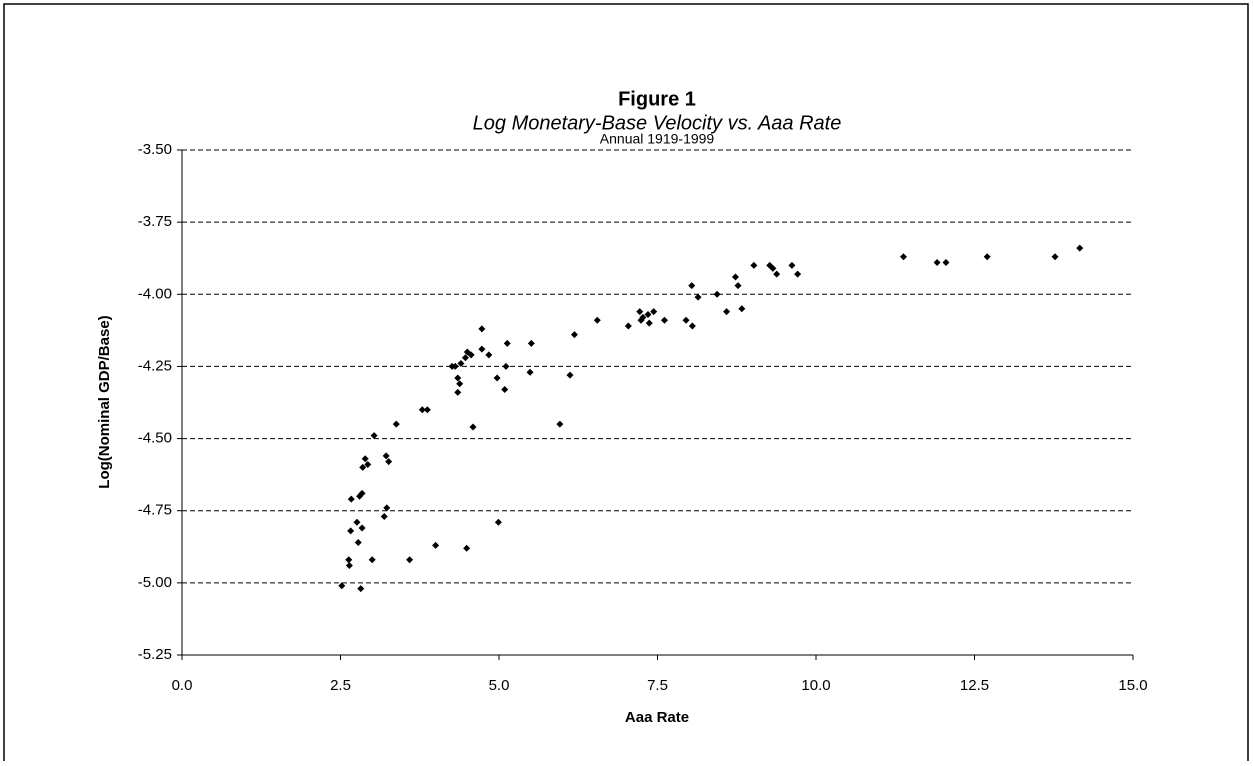  Describe the element at coordinates (104, 401) in the screenshot. I see `y-axis-label: Log(Nominal GDP/Base)` at that location.